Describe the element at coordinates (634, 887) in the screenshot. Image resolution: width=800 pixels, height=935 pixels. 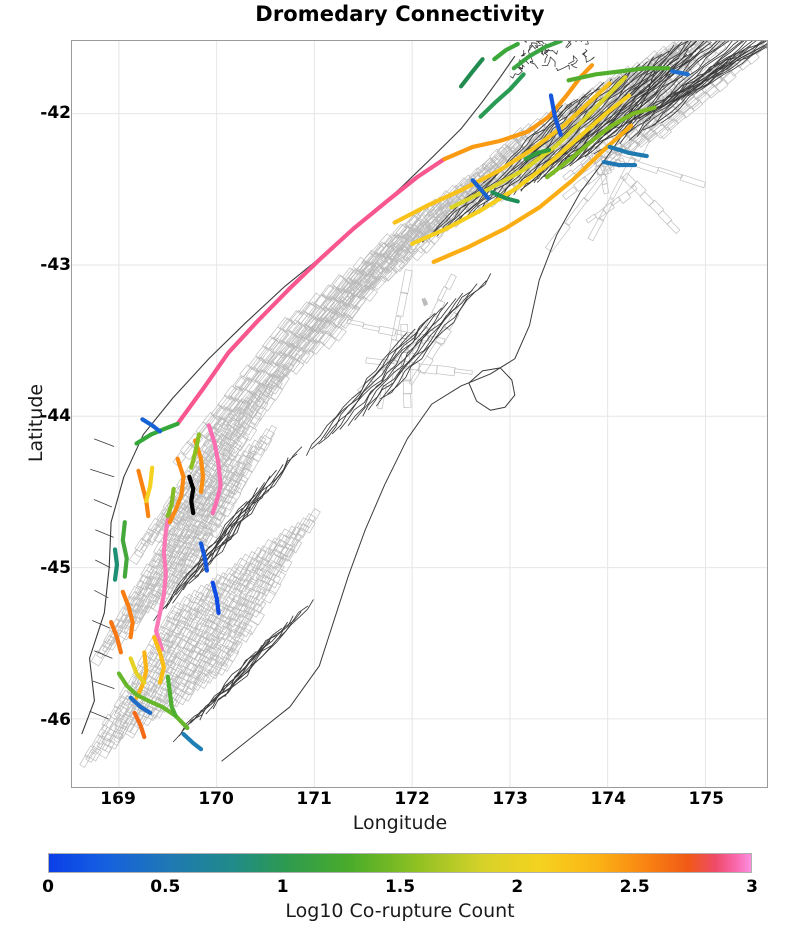
I see `colorbar-tick-label: 2.5` at that location.